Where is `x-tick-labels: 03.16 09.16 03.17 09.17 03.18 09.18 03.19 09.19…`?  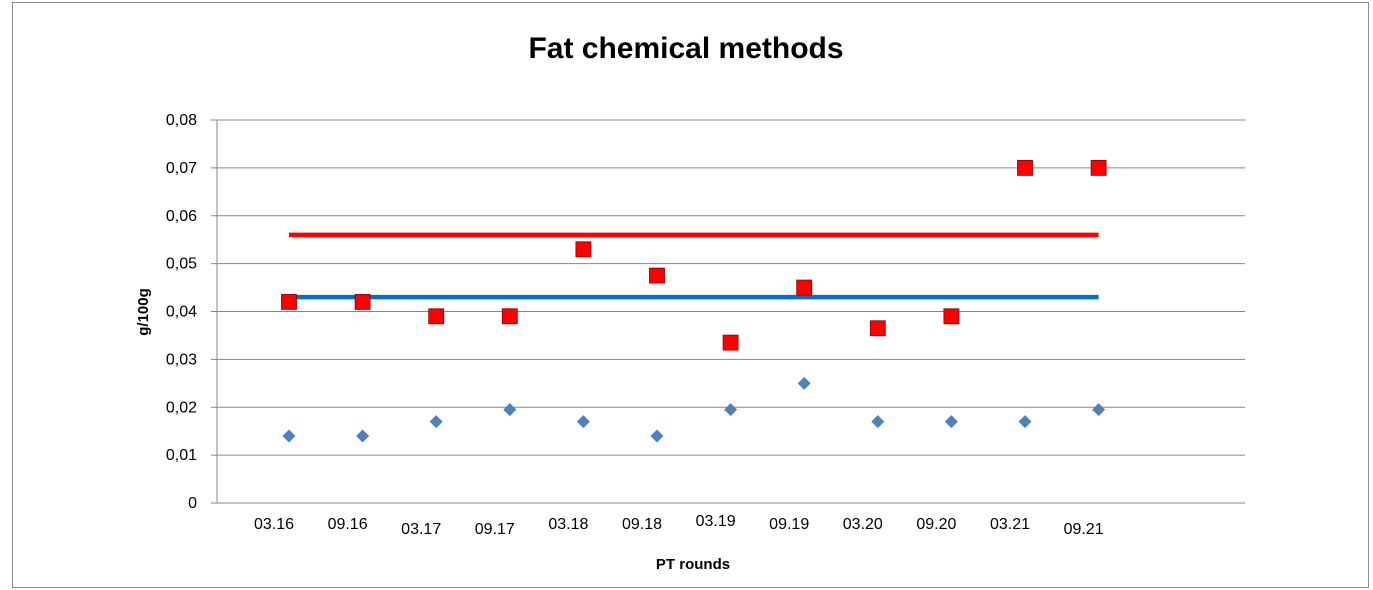 x-tick-labels: 03.16 09.16 03.17 09.17 03.18 09.18 03.19 09.19… is located at coordinates (679, 525).